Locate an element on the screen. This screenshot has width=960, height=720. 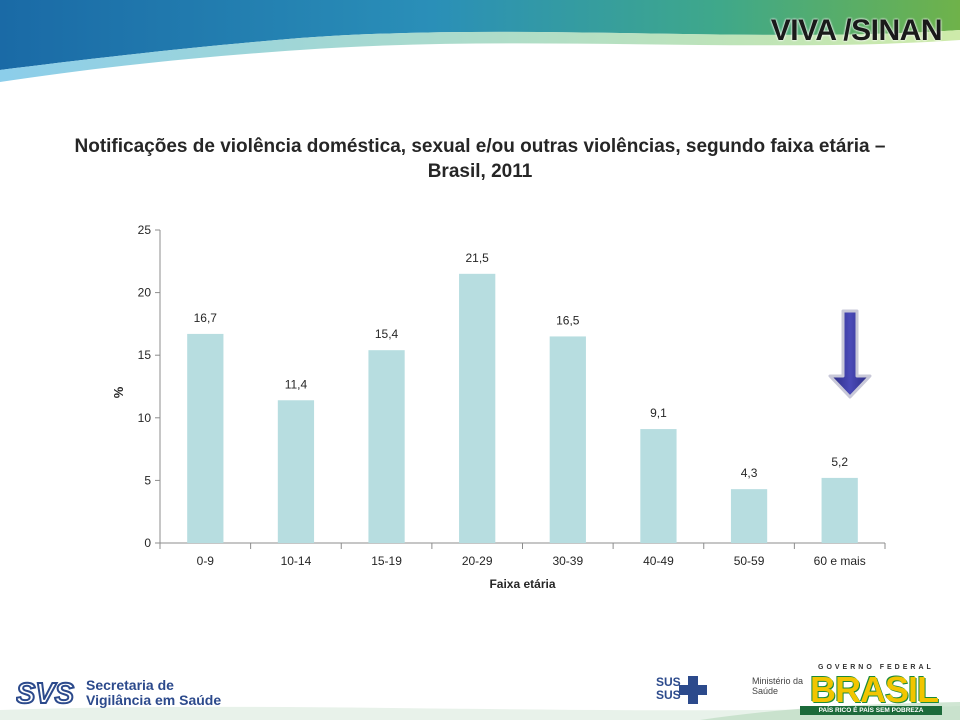
brasil-slogan: PAÍS RICO É PAÍS SEM POBREZA is located at coordinates (871, 710).